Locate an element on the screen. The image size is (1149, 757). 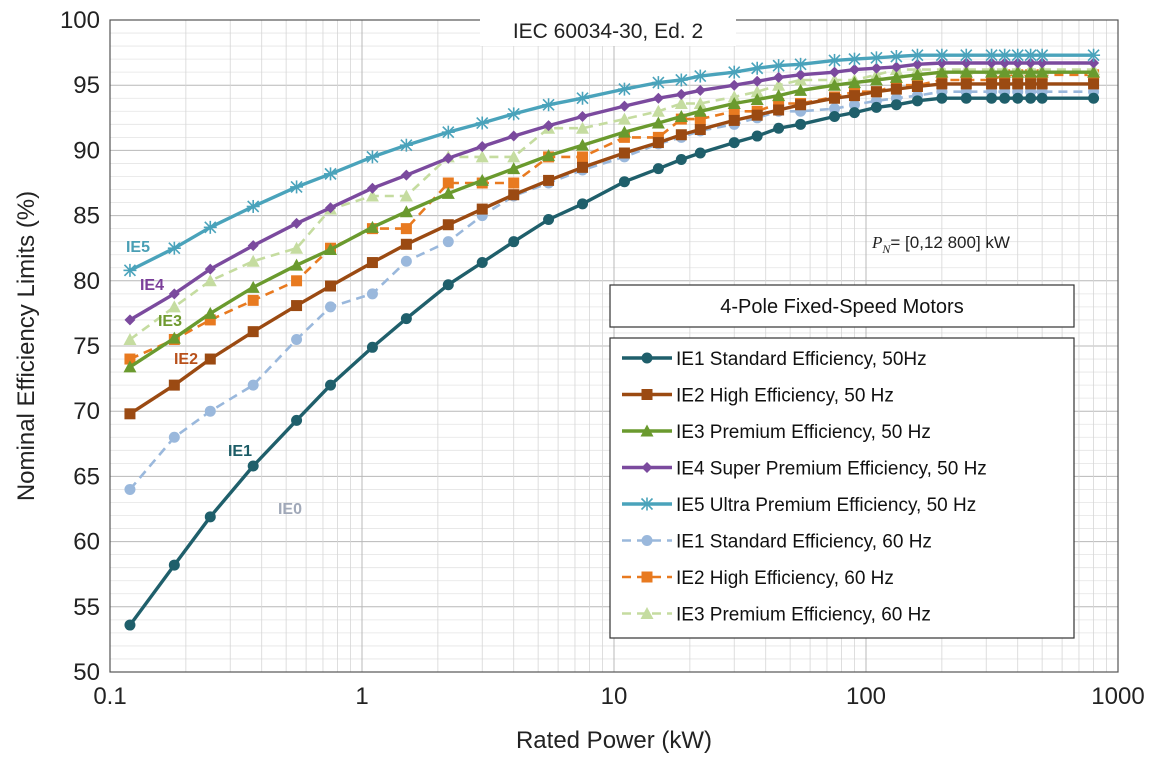
legend-item: IE1 Standard Efficiency, 50Hz is located at coordinates (774, 359).